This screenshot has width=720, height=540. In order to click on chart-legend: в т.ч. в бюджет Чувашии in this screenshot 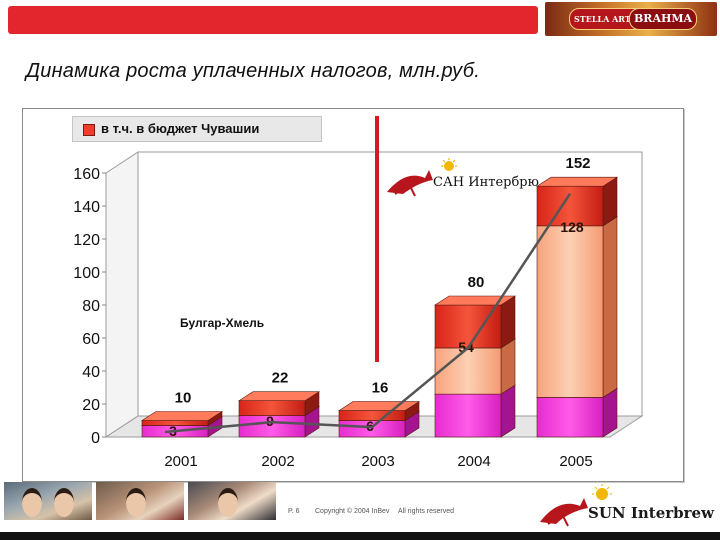, I will do `click(197, 129)`.